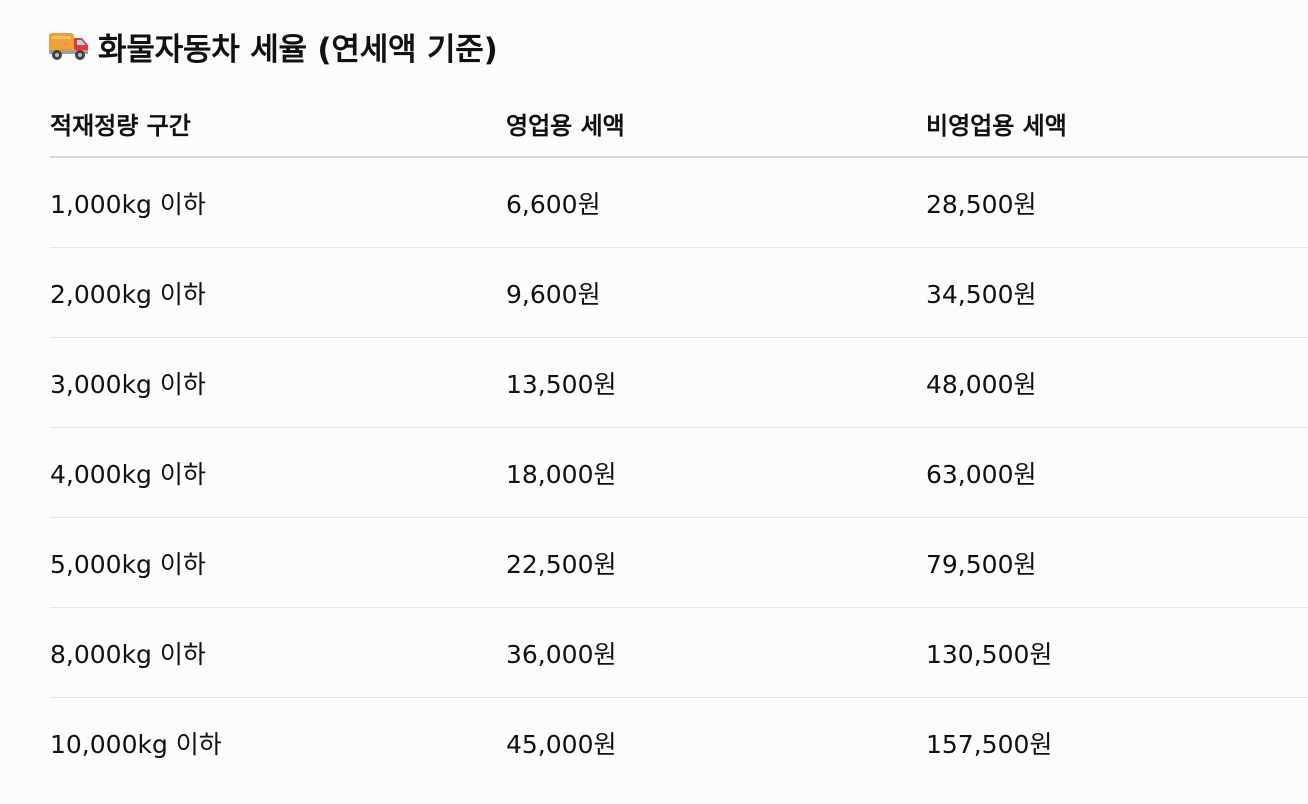  What do you see at coordinates (120, 125) in the screenshot?
I see `column-header-load-range: 적재정량 구간` at bounding box center [120, 125].